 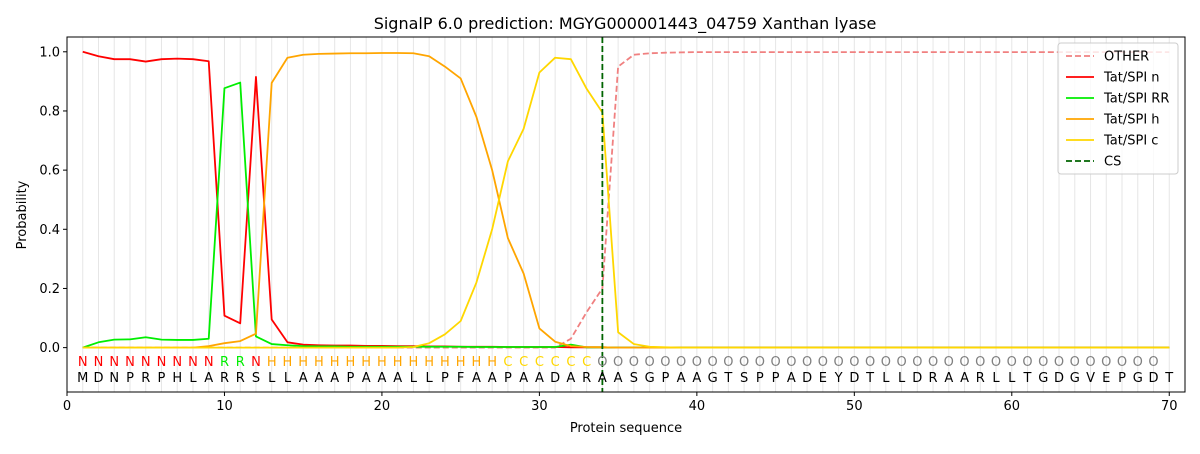 I want to click on legend-entry: Tat/SPI n, so click(x=1131, y=78).